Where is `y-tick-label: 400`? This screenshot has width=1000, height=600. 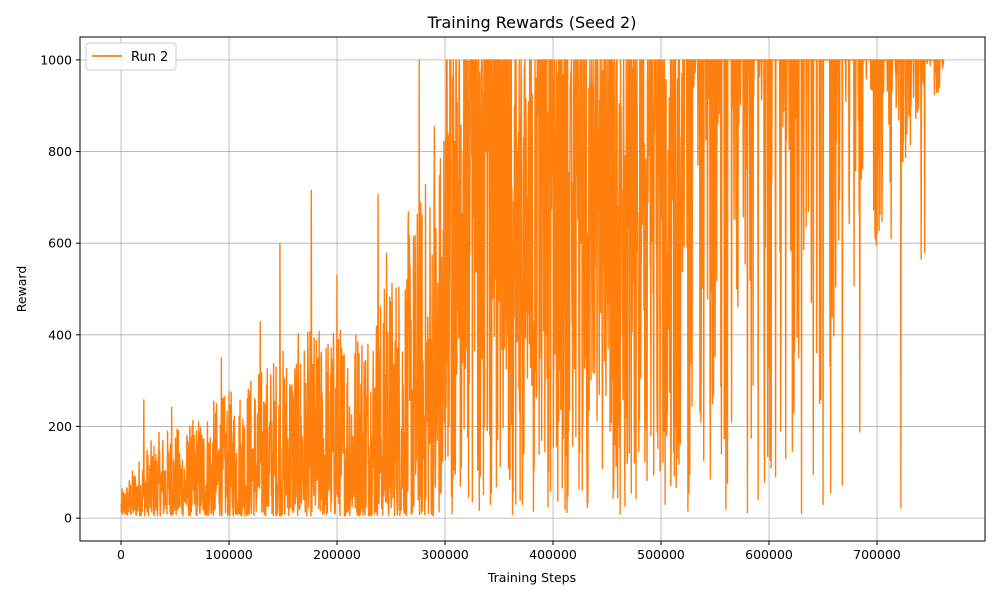
y-tick-label: 400 is located at coordinates (60, 334).